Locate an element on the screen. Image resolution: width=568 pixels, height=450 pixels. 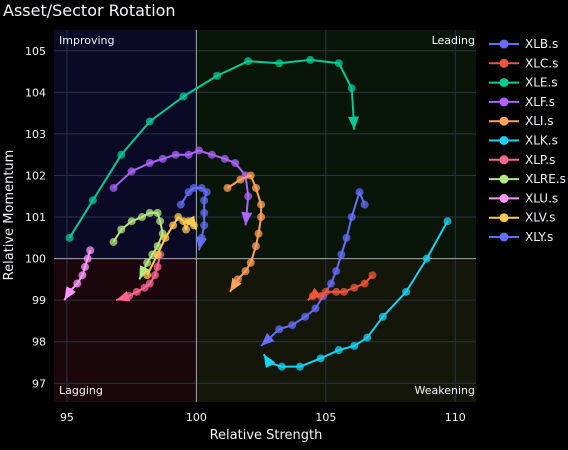
y-tick-label: 100 is located at coordinates (35, 259).